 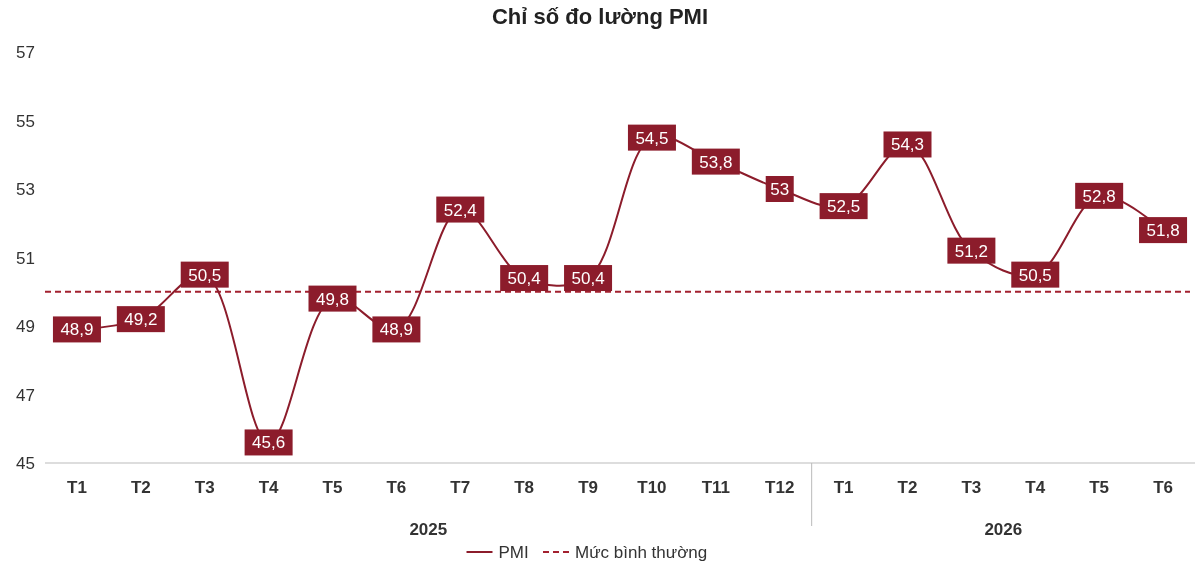 What do you see at coordinates (1099, 196) in the screenshot?
I see `data-label: 52,8` at bounding box center [1099, 196].